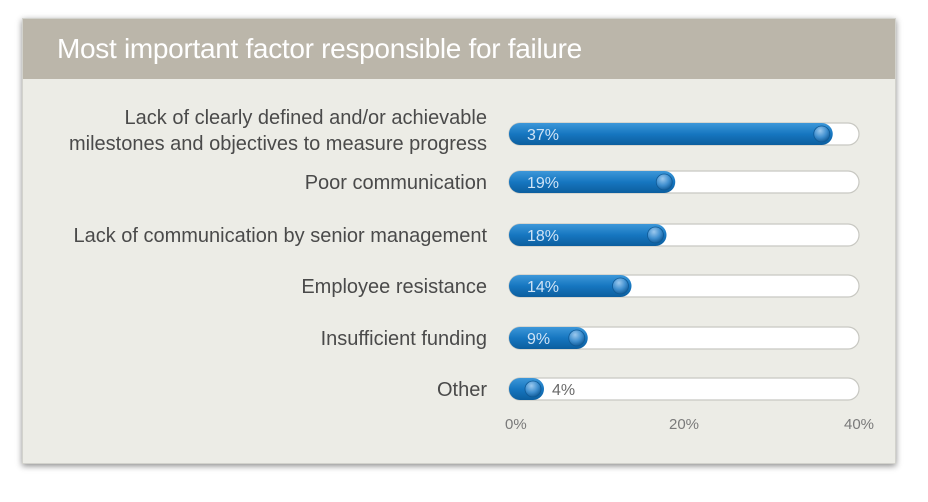 The width and height of the screenshot is (928, 502). Describe the element at coordinates (543, 287) in the screenshot. I see `data-label: 14%` at that location.